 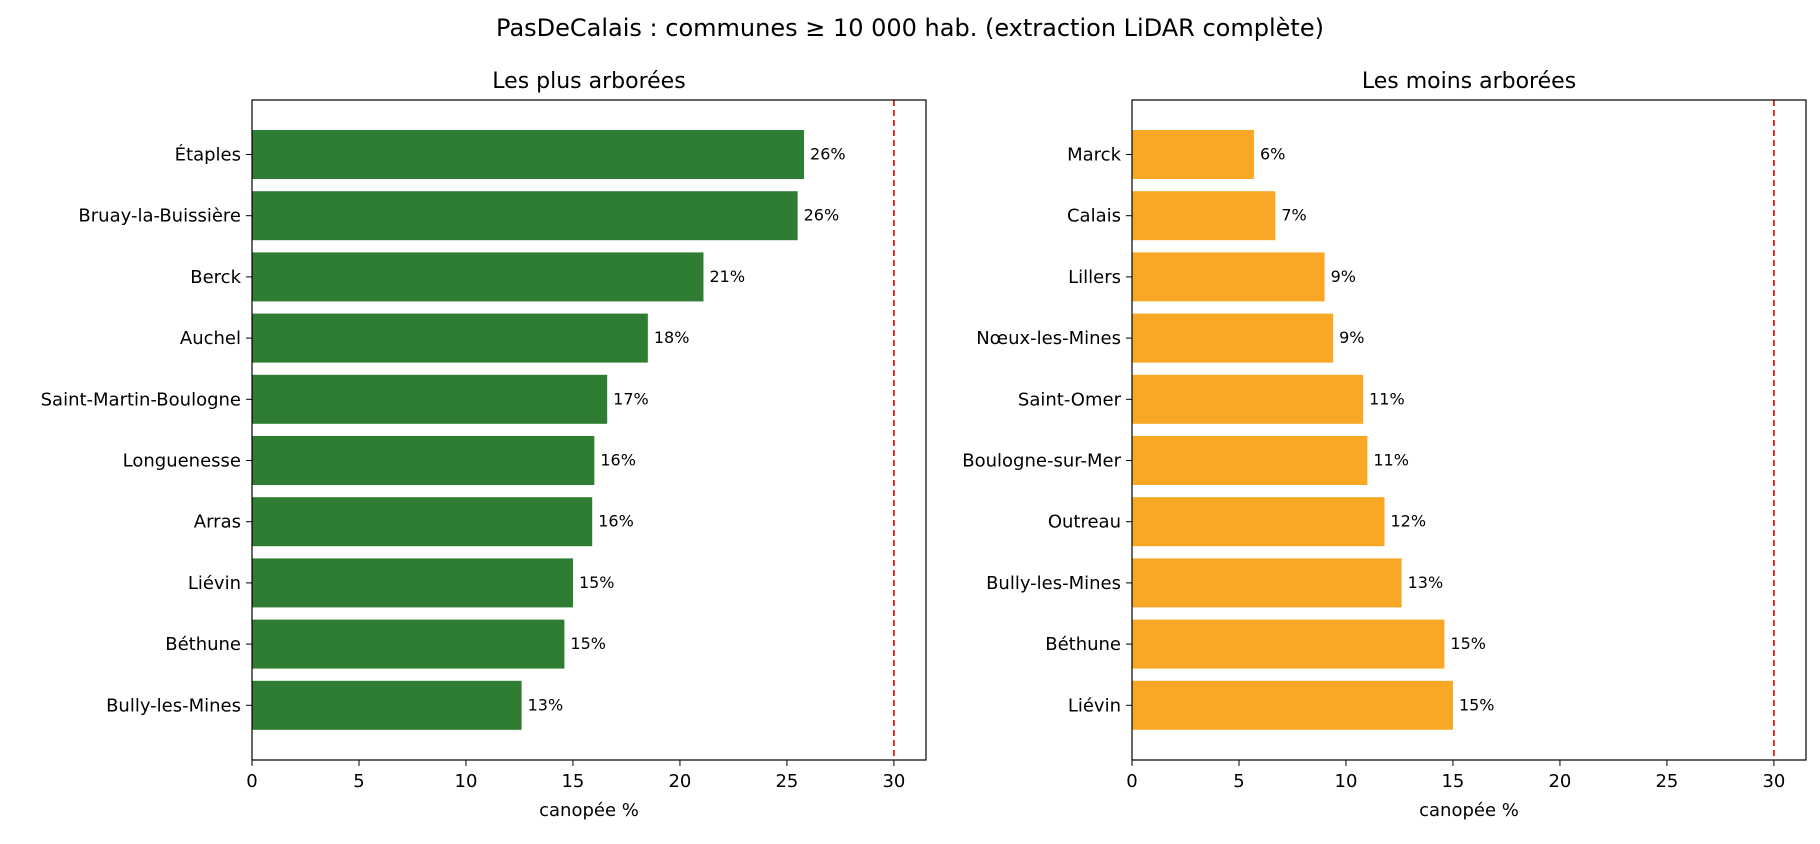 I want to click on category-label: Arras, so click(x=217, y=522).